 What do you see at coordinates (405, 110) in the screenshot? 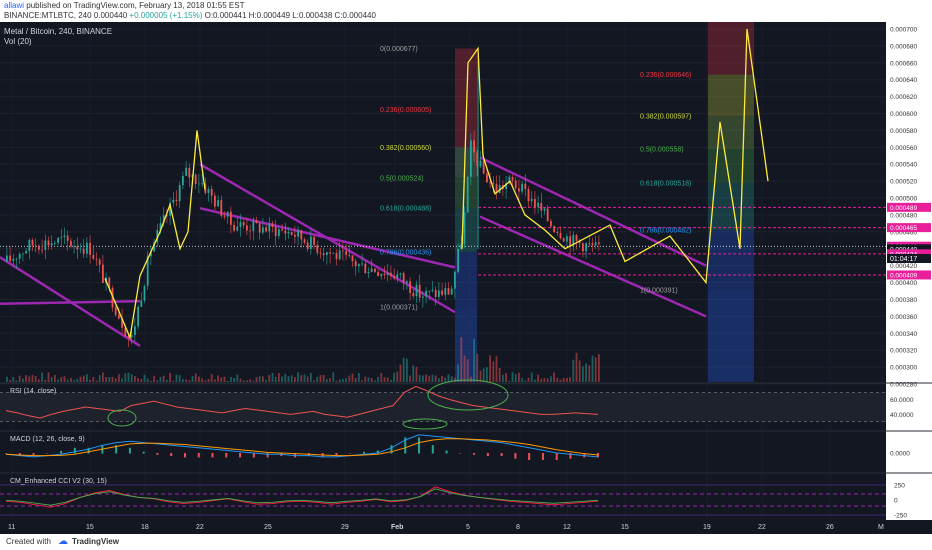
I see `fib-label-left: 0.236(0.000605)` at bounding box center [405, 110].